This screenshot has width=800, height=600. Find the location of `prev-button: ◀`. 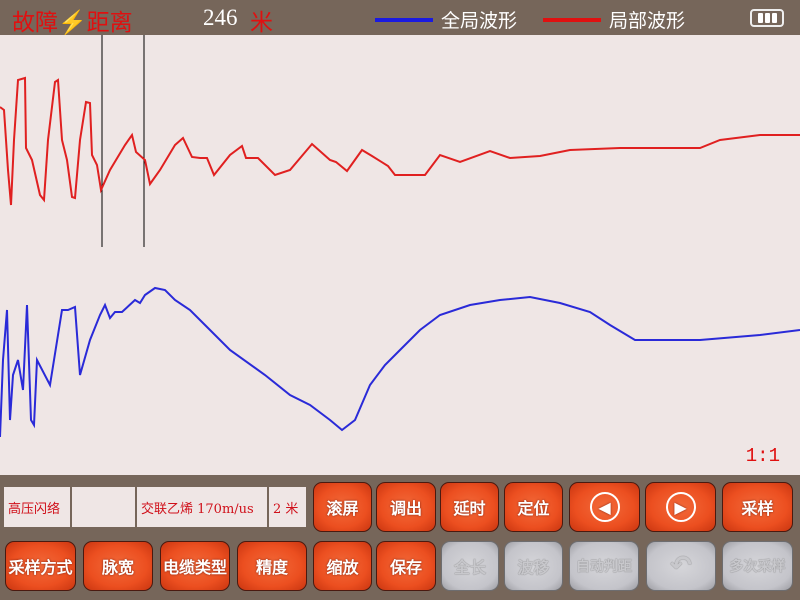

prev-button: ◀ is located at coordinates (604, 507).